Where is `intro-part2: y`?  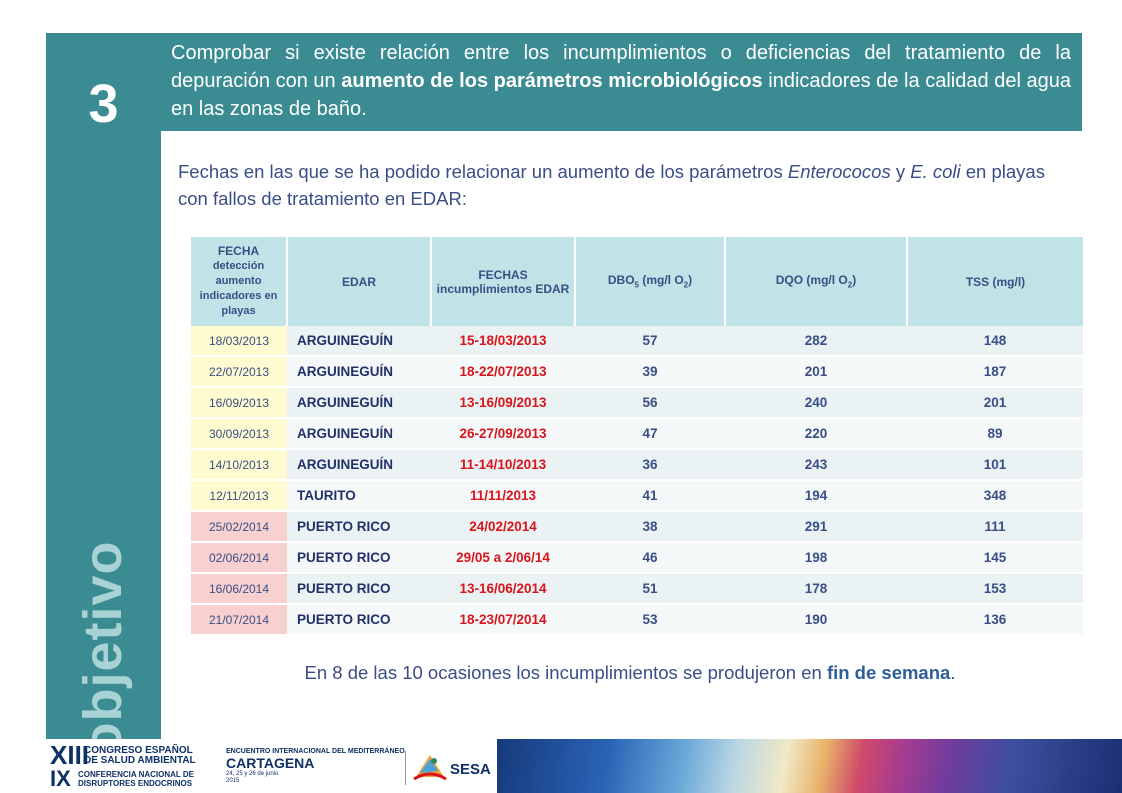
intro-part2: y is located at coordinates (900, 171).